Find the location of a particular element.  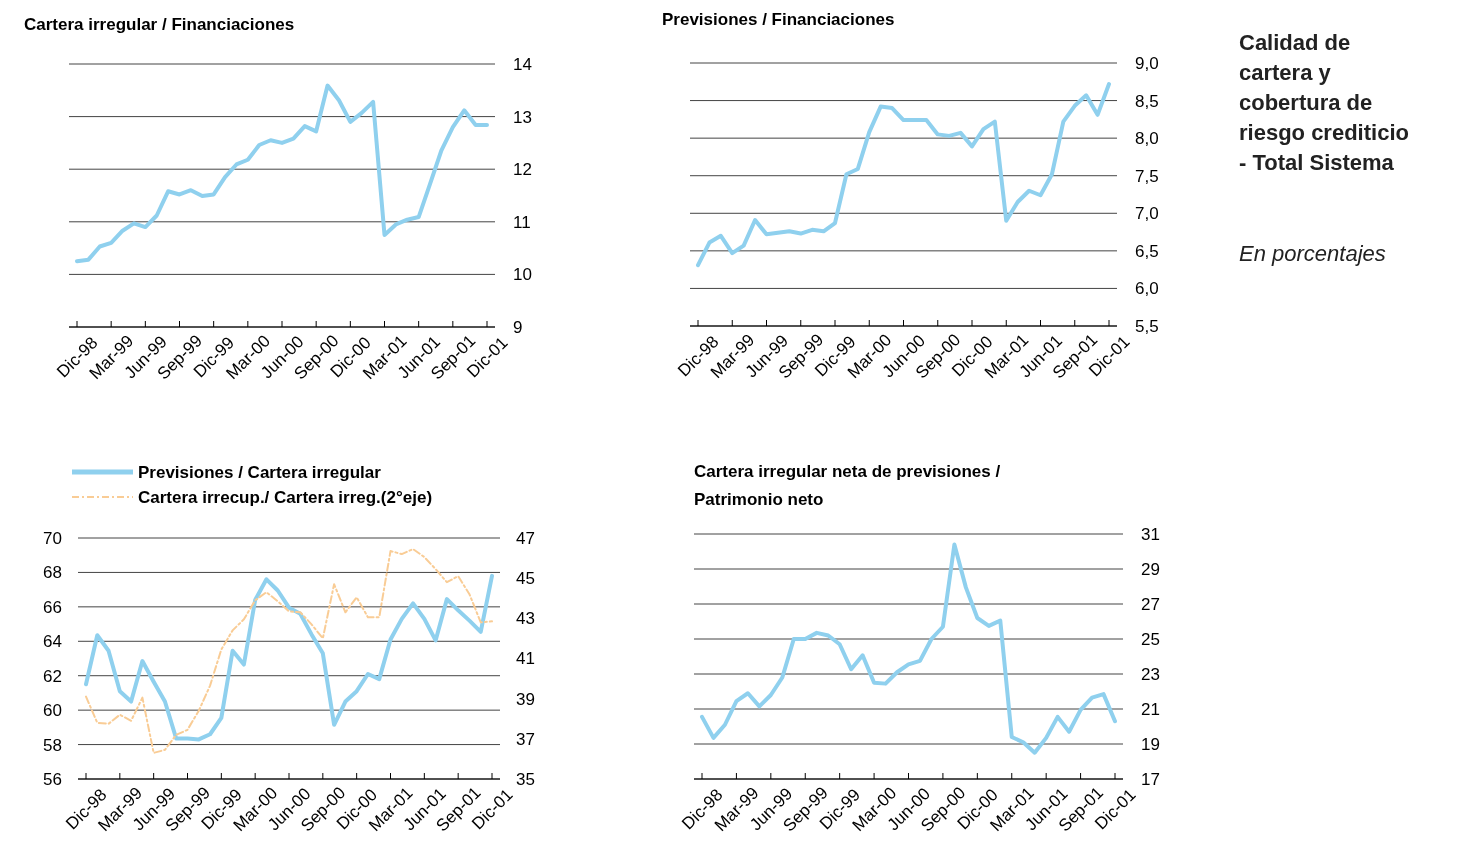

y-tick-label: 64 is located at coordinates (52, 642).